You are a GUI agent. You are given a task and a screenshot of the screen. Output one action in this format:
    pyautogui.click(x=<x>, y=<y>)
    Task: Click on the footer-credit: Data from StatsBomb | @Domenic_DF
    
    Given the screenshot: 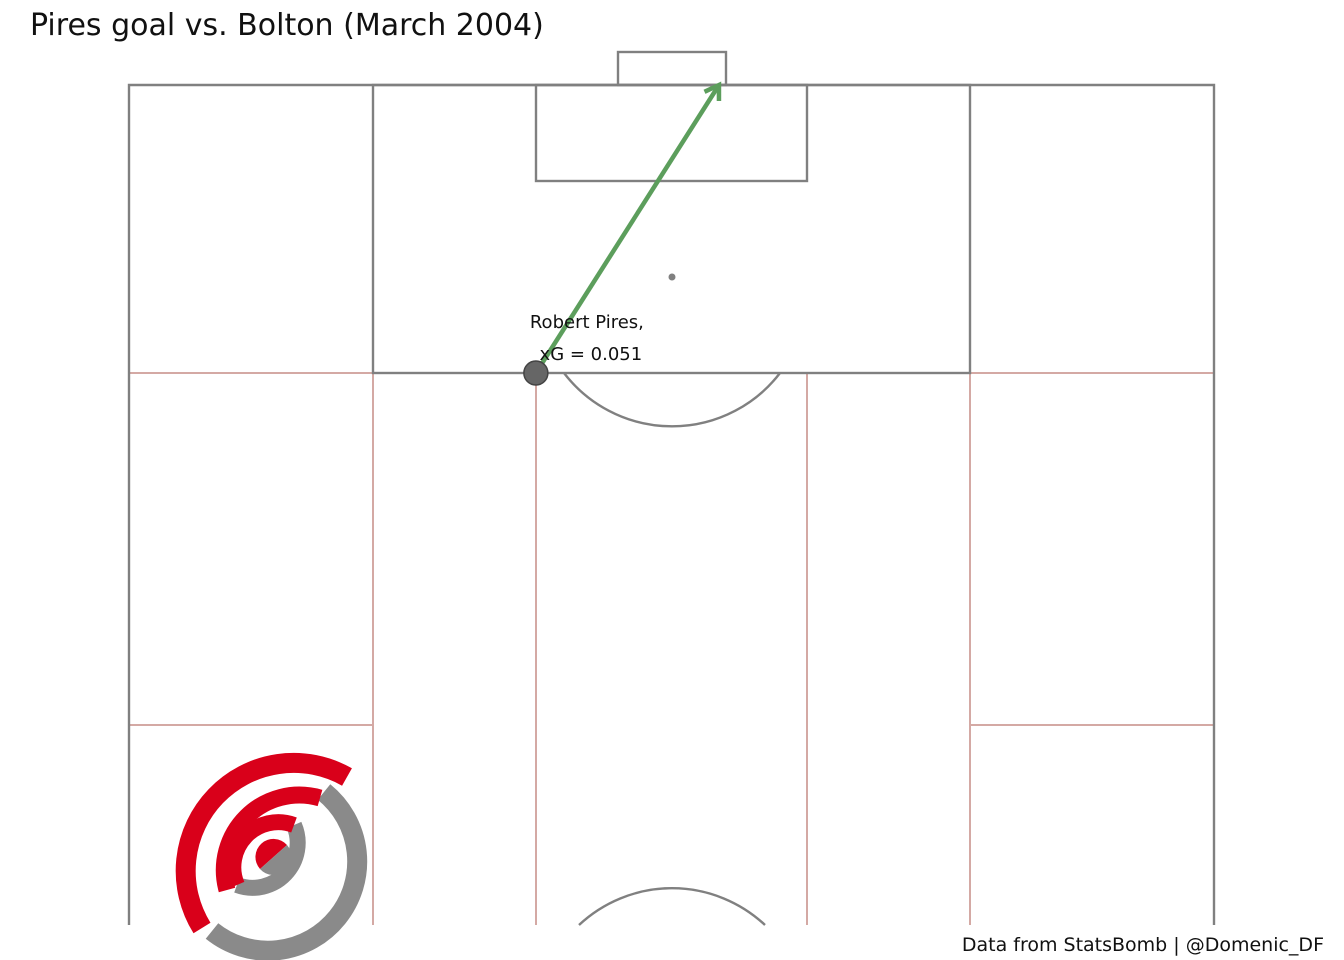 What is the action you would take?
    pyautogui.click(x=1142, y=945)
    